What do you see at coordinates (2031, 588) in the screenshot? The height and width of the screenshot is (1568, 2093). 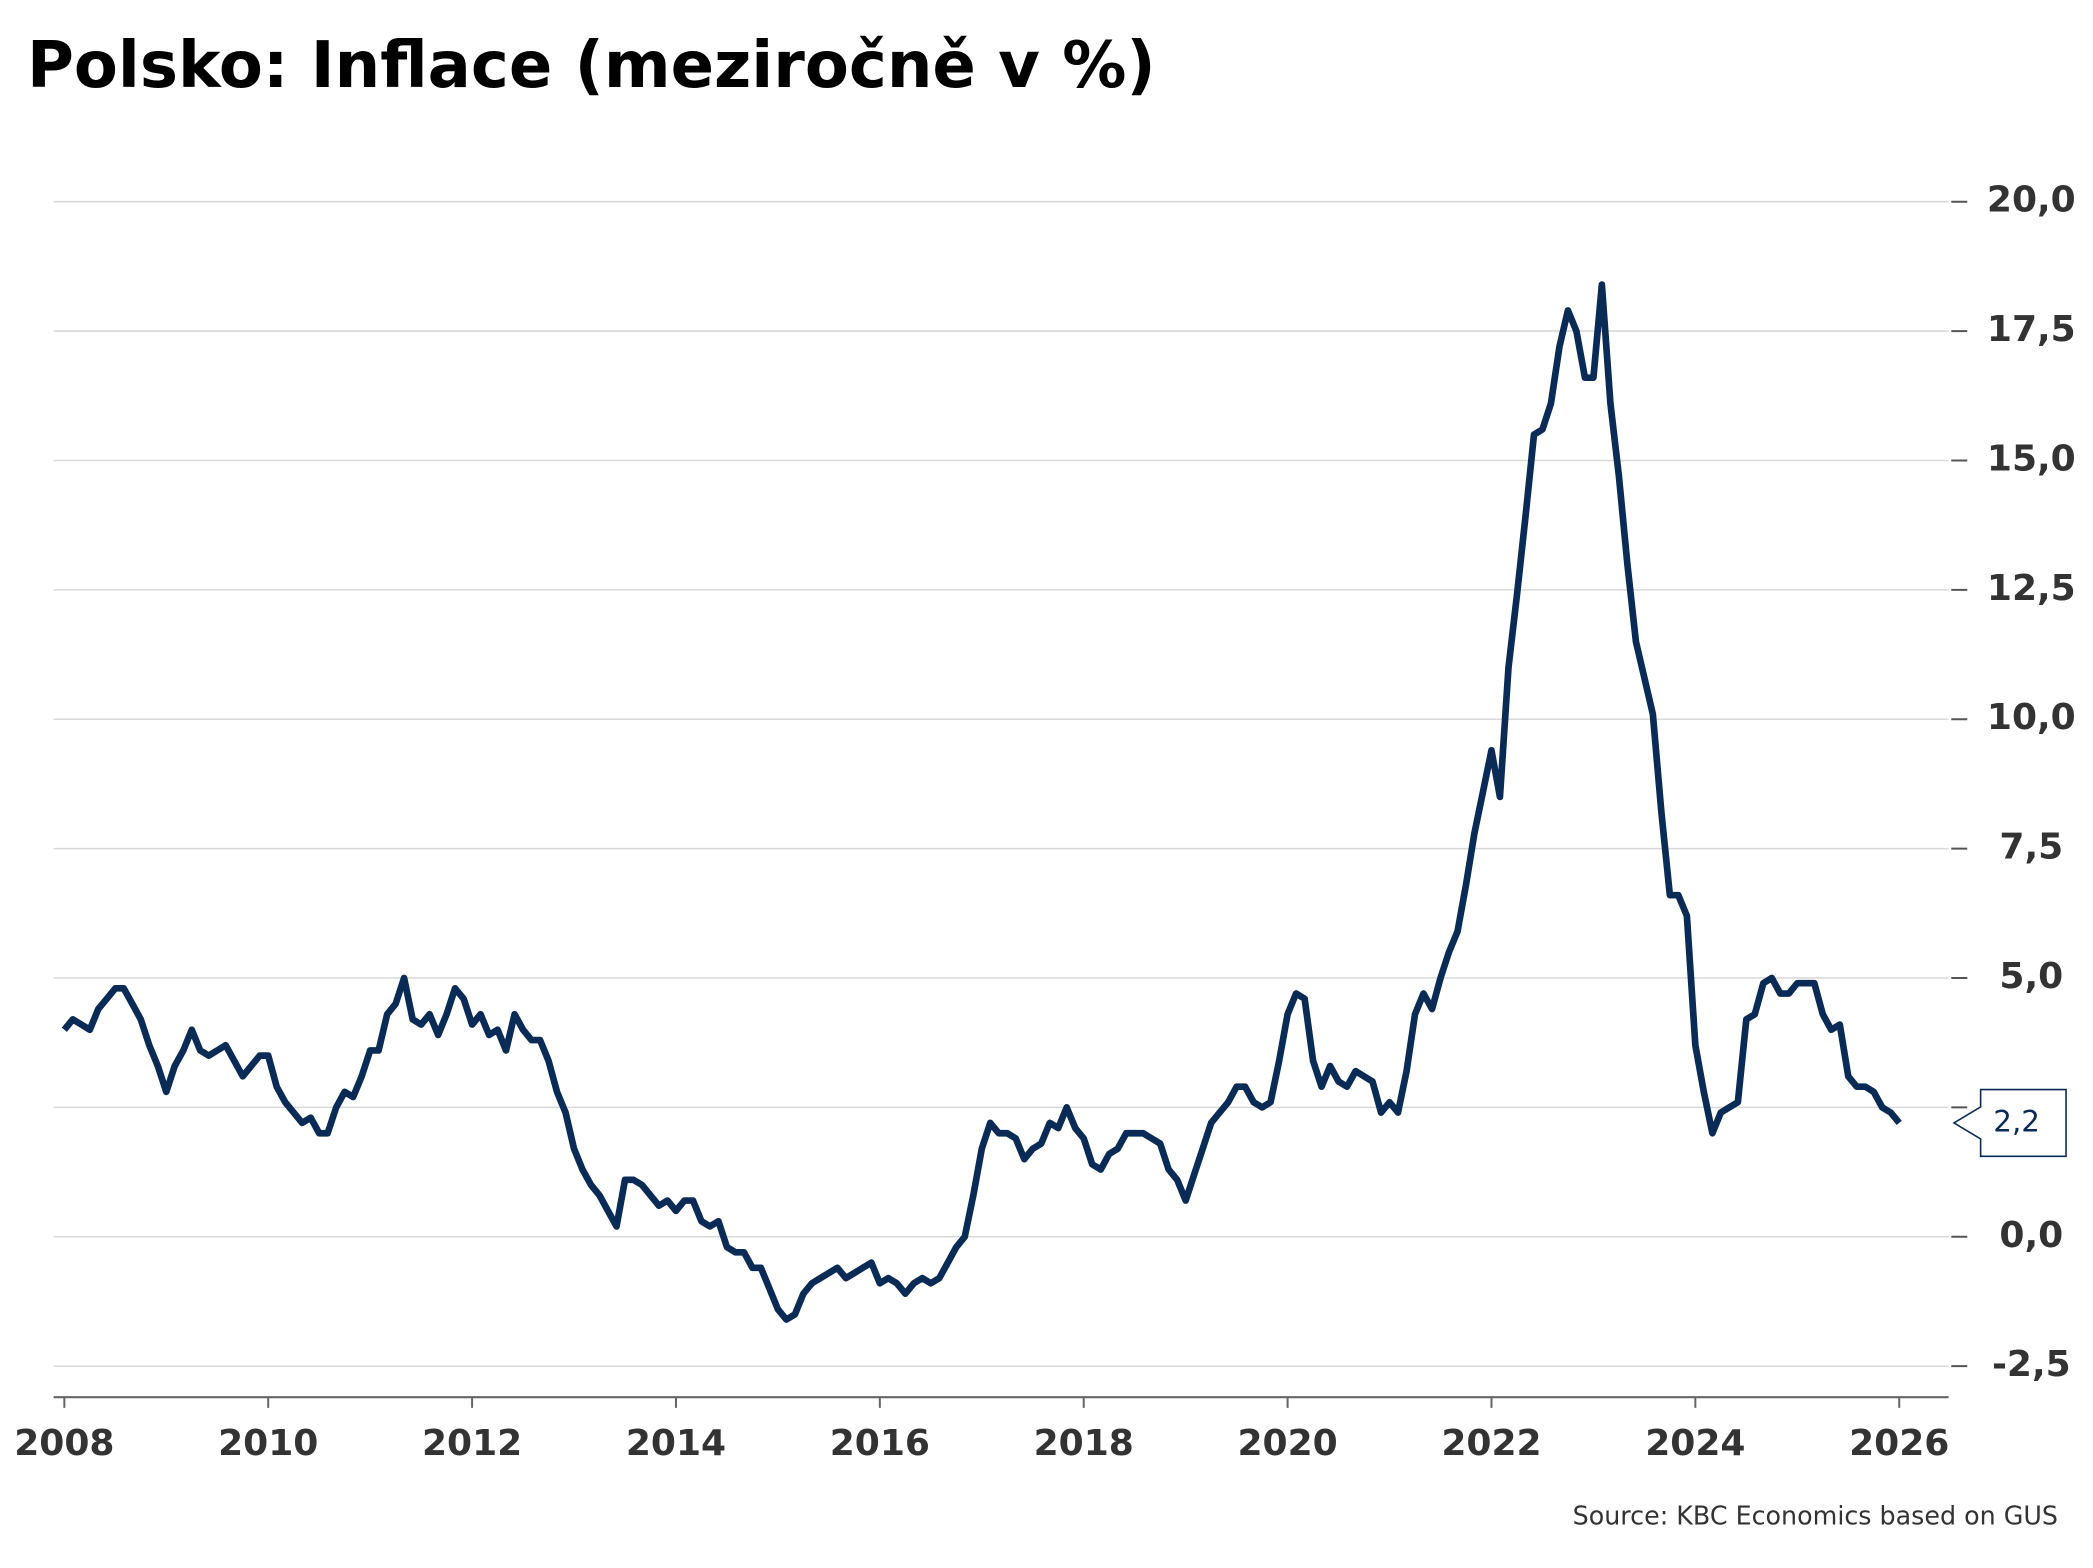 I see `y-tick-label: 12,5` at bounding box center [2031, 588].